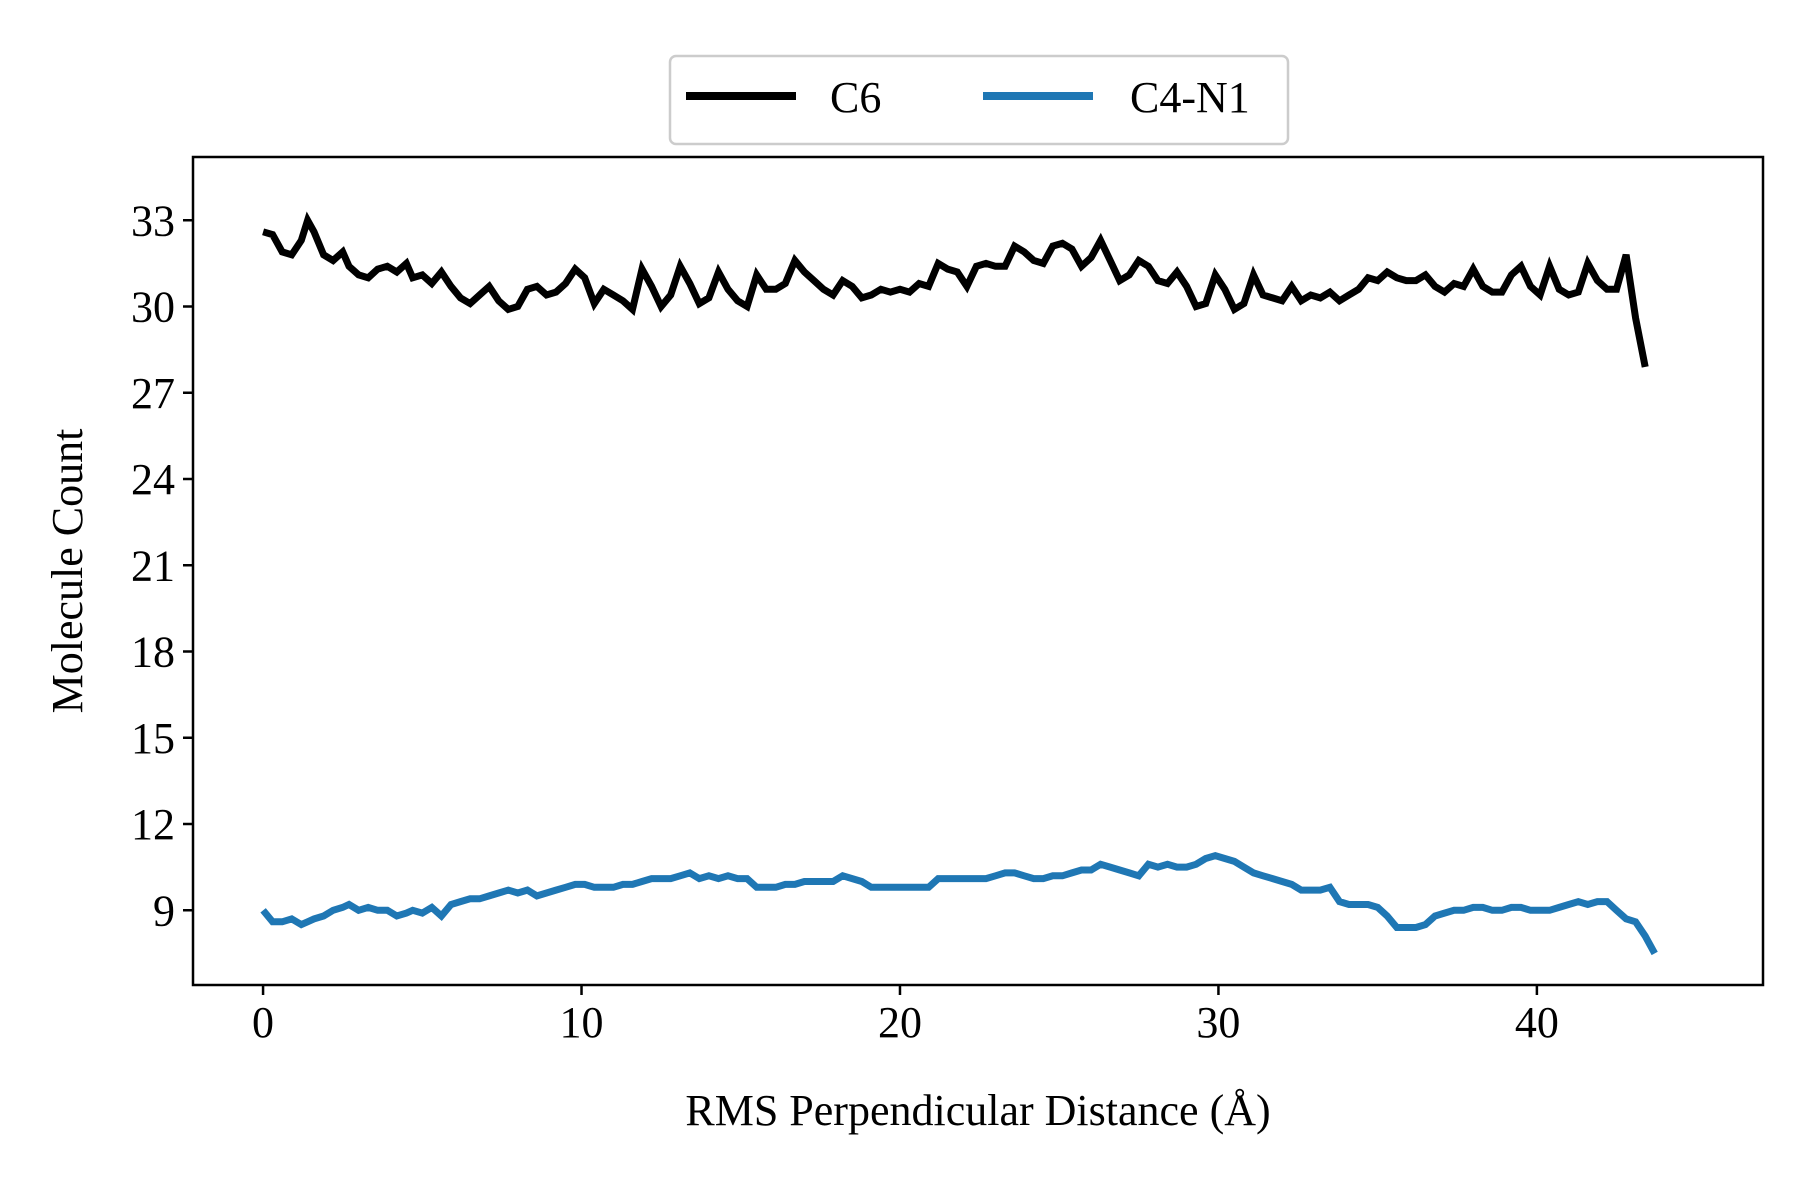 This screenshot has height=1200, width=1800. What do you see at coordinates (153, 738) in the screenshot?
I see `y-tick-label: 15` at bounding box center [153, 738].